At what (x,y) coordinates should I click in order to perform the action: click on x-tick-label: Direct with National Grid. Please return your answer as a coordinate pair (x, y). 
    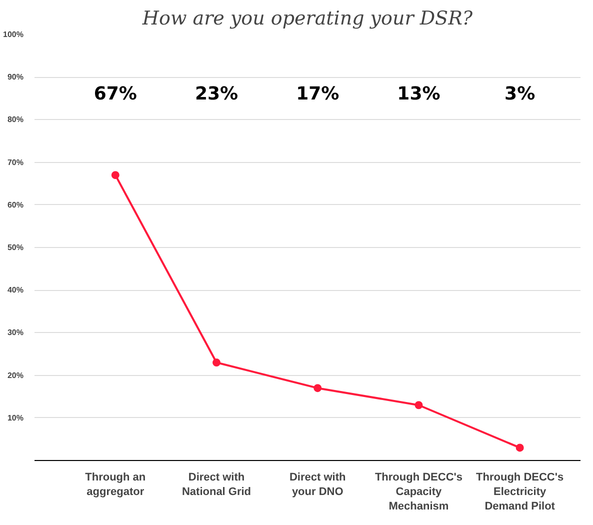
    Looking at the image, I should click on (217, 485).